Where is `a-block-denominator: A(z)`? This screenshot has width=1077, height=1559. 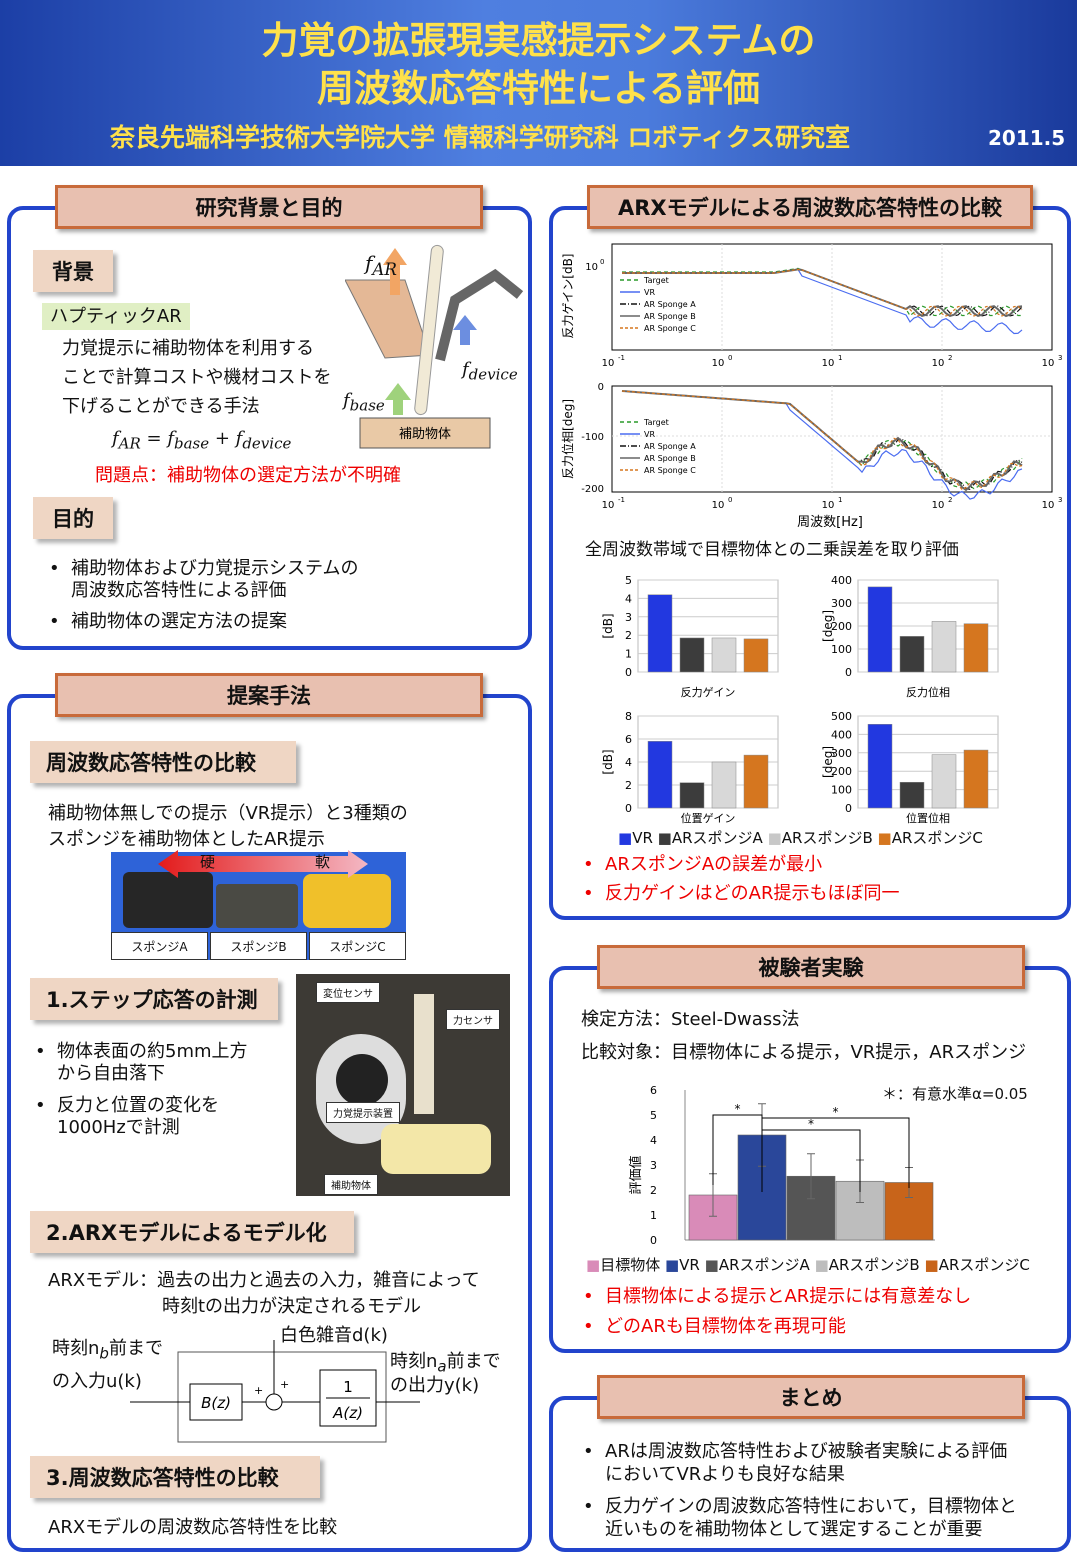
a-block-denominator: A(z) is located at coordinates (347, 1413).